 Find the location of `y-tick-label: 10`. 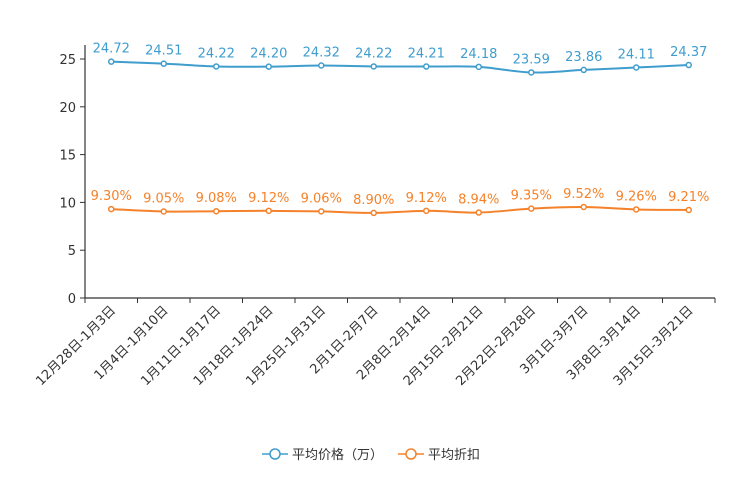

y-tick-label: 10 is located at coordinates (67, 203).